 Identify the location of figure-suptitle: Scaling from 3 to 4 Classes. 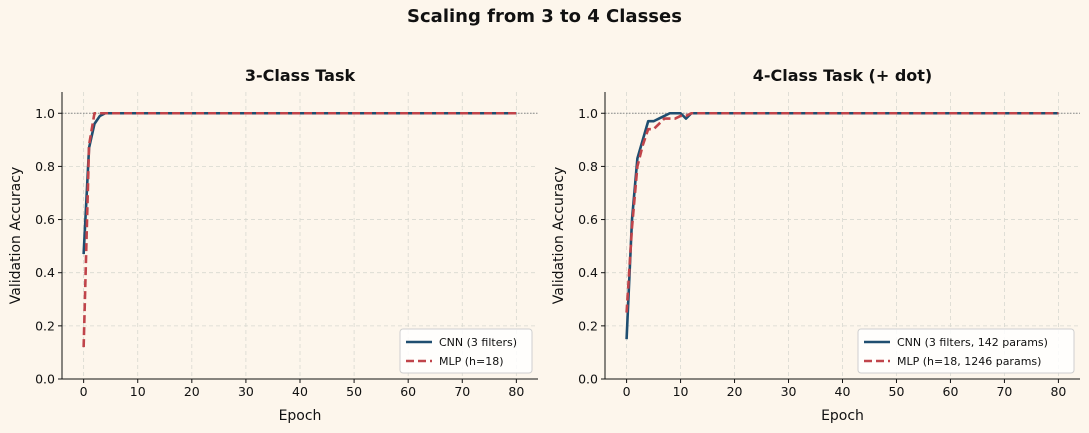
(544, 16).